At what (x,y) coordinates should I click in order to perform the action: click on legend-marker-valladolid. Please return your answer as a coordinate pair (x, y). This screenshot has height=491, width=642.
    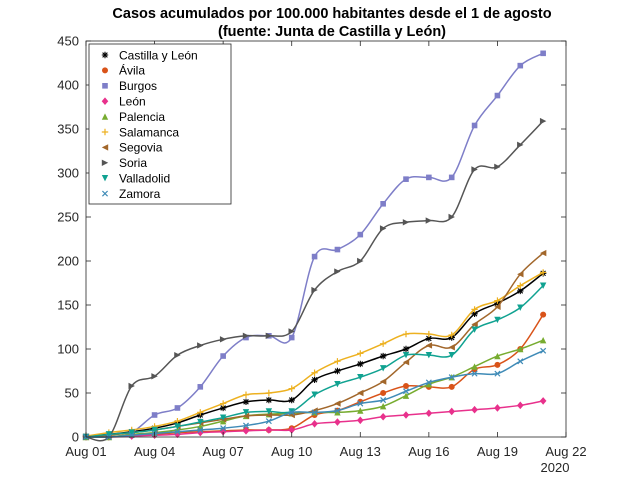
    Looking at the image, I should click on (105, 178).